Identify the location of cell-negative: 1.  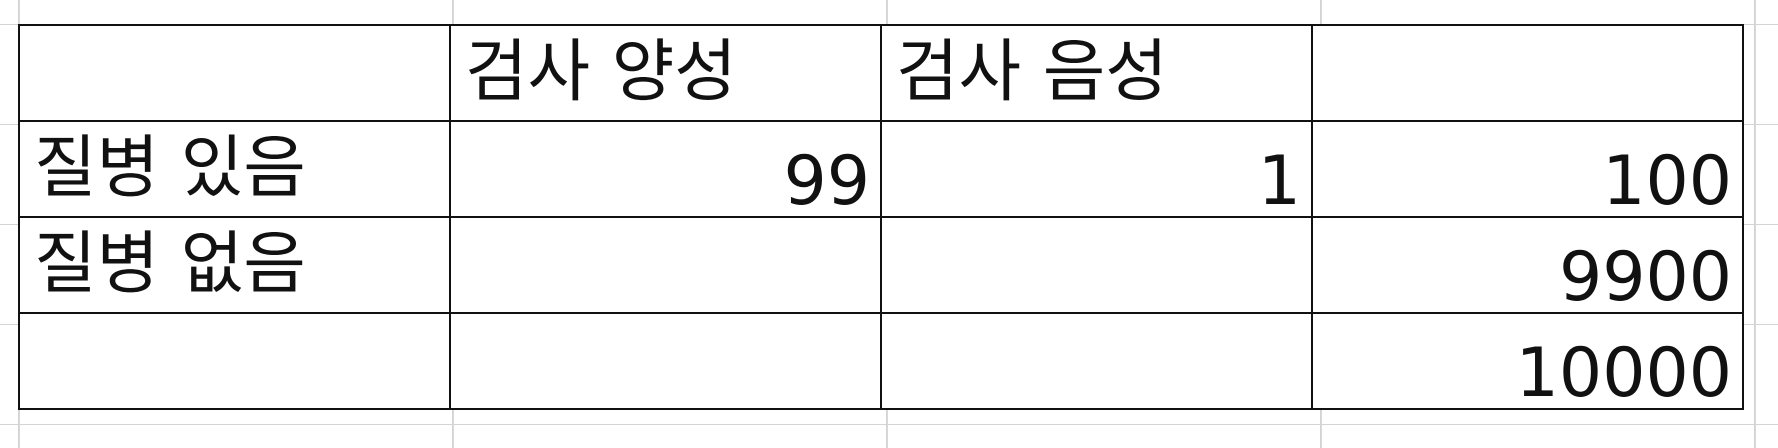
(1096, 169).